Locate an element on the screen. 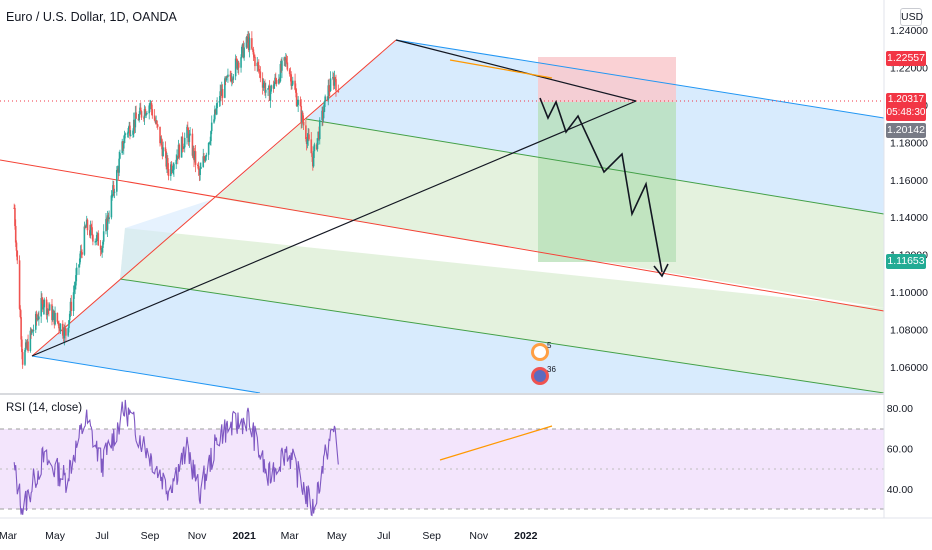  target-price-tag: 1.11653 is located at coordinates (906, 261).